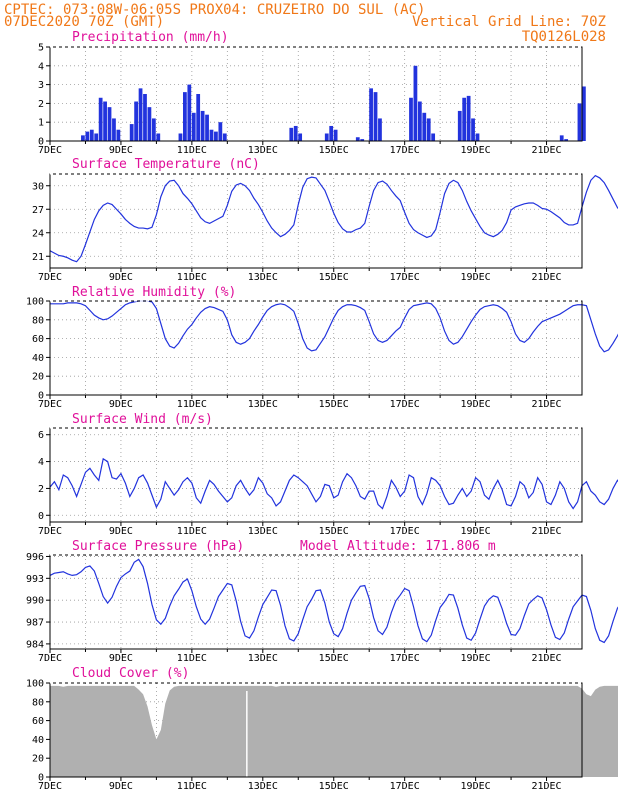 Image resolution: width=618 pixels, height=800 pixels. I want to click on precip-xtick-label: 19DEC, so click(476, 150).